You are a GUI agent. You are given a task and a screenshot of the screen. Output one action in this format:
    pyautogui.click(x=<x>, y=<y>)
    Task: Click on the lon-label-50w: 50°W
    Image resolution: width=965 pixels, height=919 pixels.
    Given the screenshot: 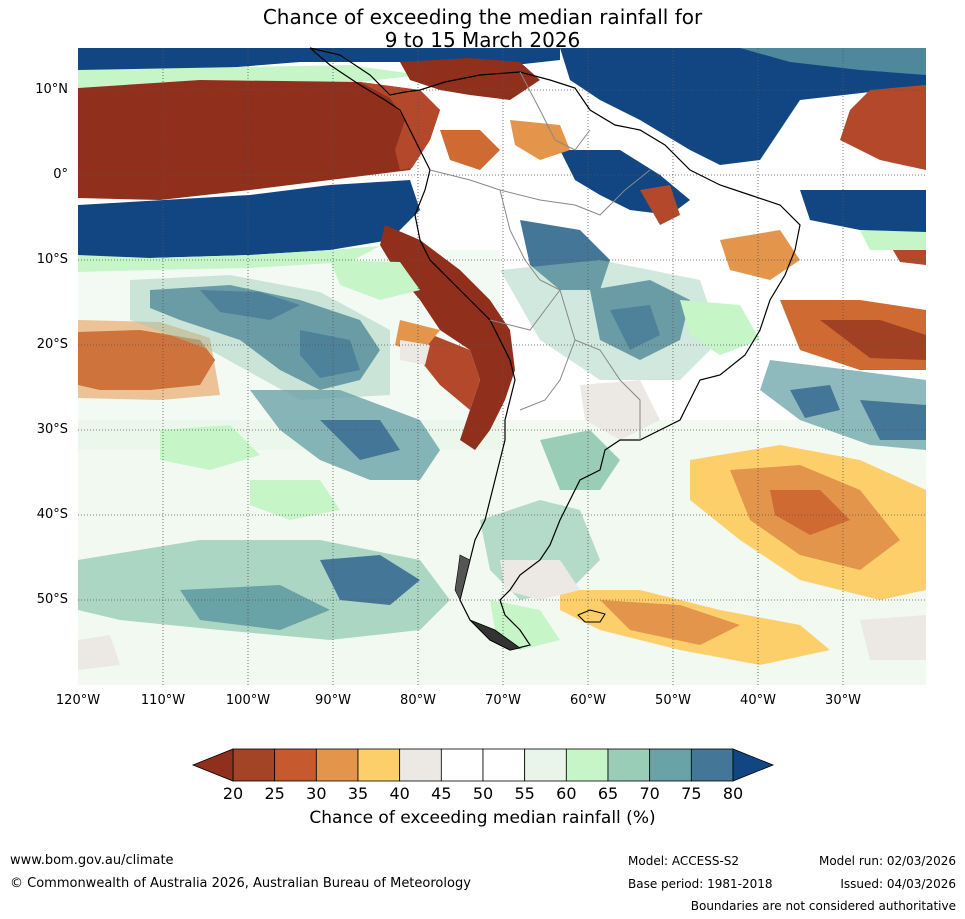 What is the action you would take?
    pyautogui.click(x=673, y=700)
    